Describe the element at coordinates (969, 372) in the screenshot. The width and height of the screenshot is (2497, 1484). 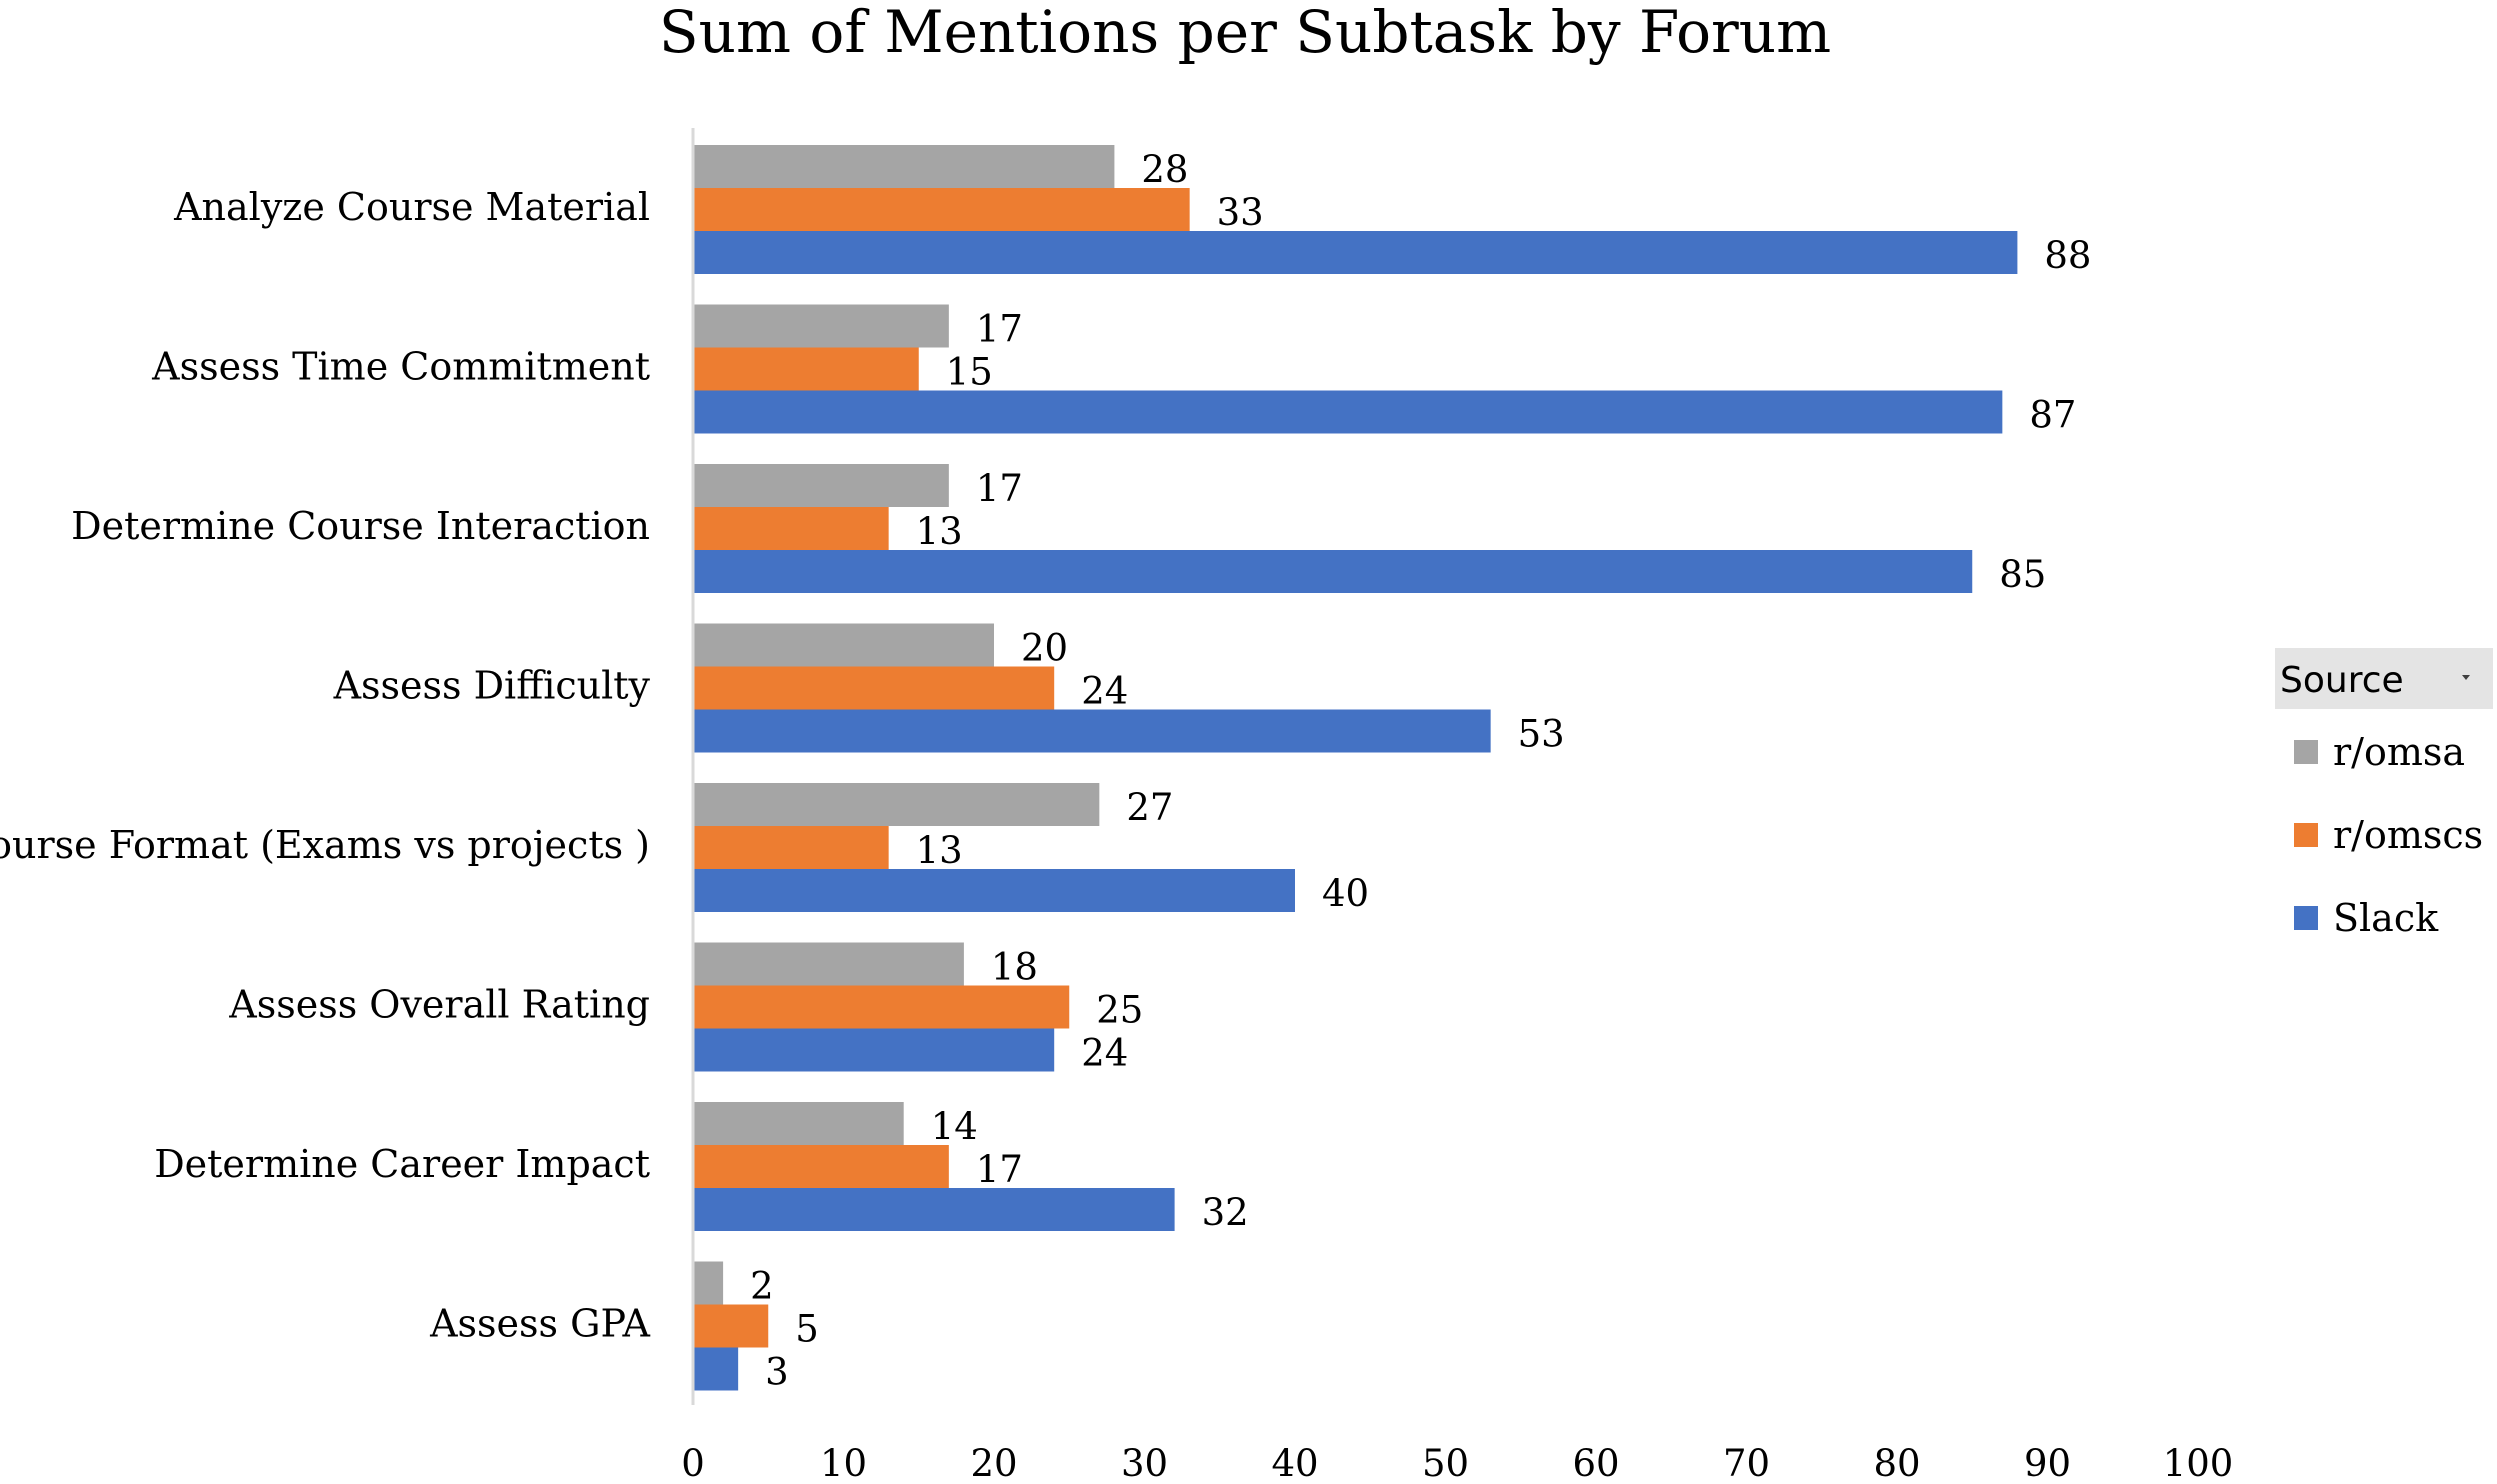
I see `data-label: 15` at that location.